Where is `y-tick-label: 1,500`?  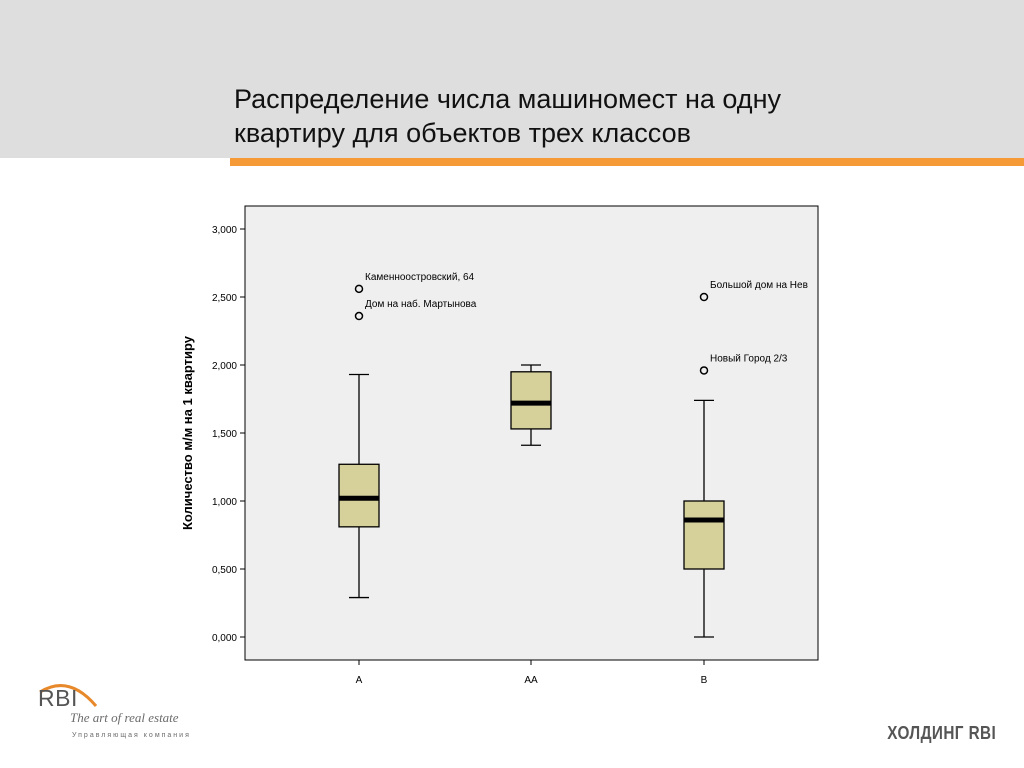
y-tick-label: 1,500 is located at coordinates (224, 434).